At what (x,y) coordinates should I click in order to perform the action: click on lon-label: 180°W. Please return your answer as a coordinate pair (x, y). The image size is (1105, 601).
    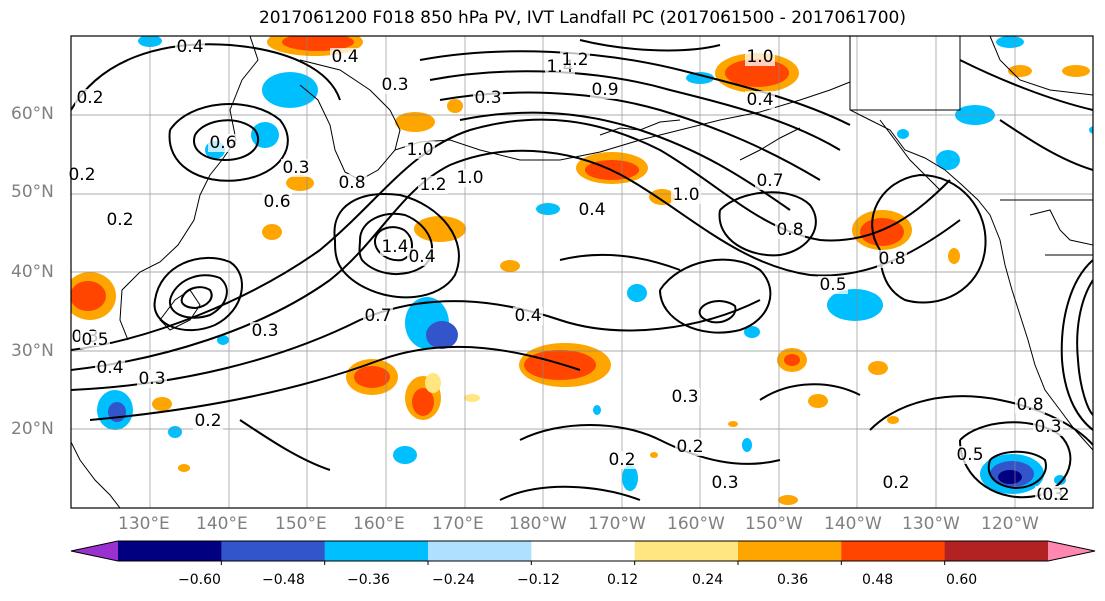
    Looking at the image, I should click on (538, 524).